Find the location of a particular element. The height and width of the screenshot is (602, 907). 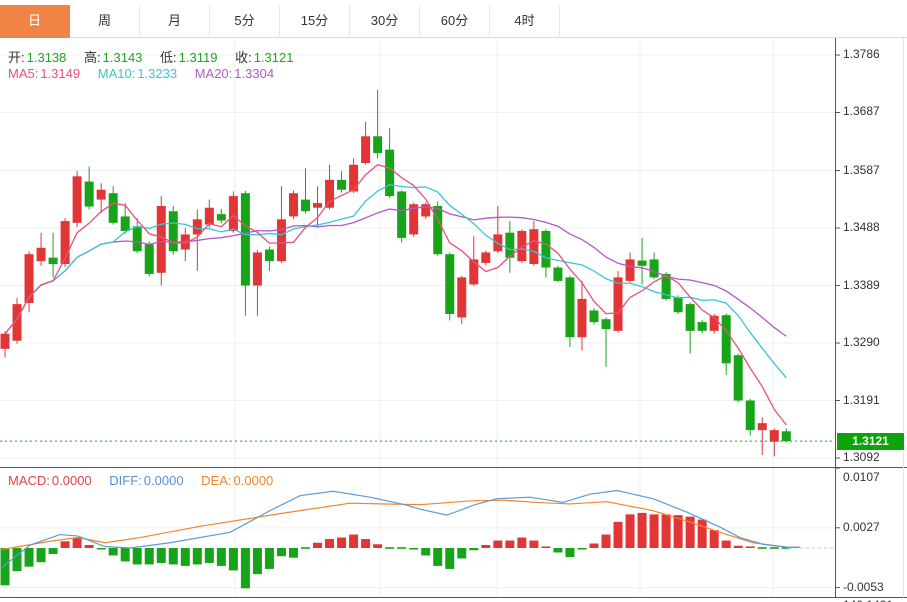

diff-value: 0.0000 is located at coordinates (163, 480).